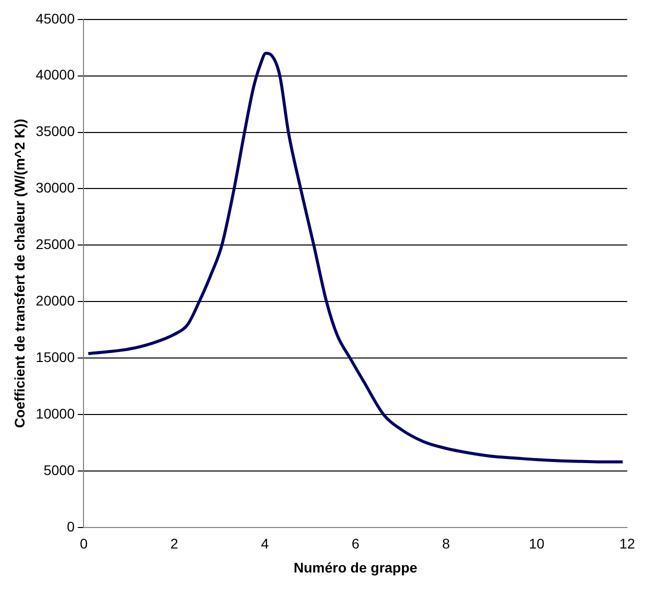 This screenshot has width=646, height=589. I want to click on x-tick-label: 2, so click(174, 544).